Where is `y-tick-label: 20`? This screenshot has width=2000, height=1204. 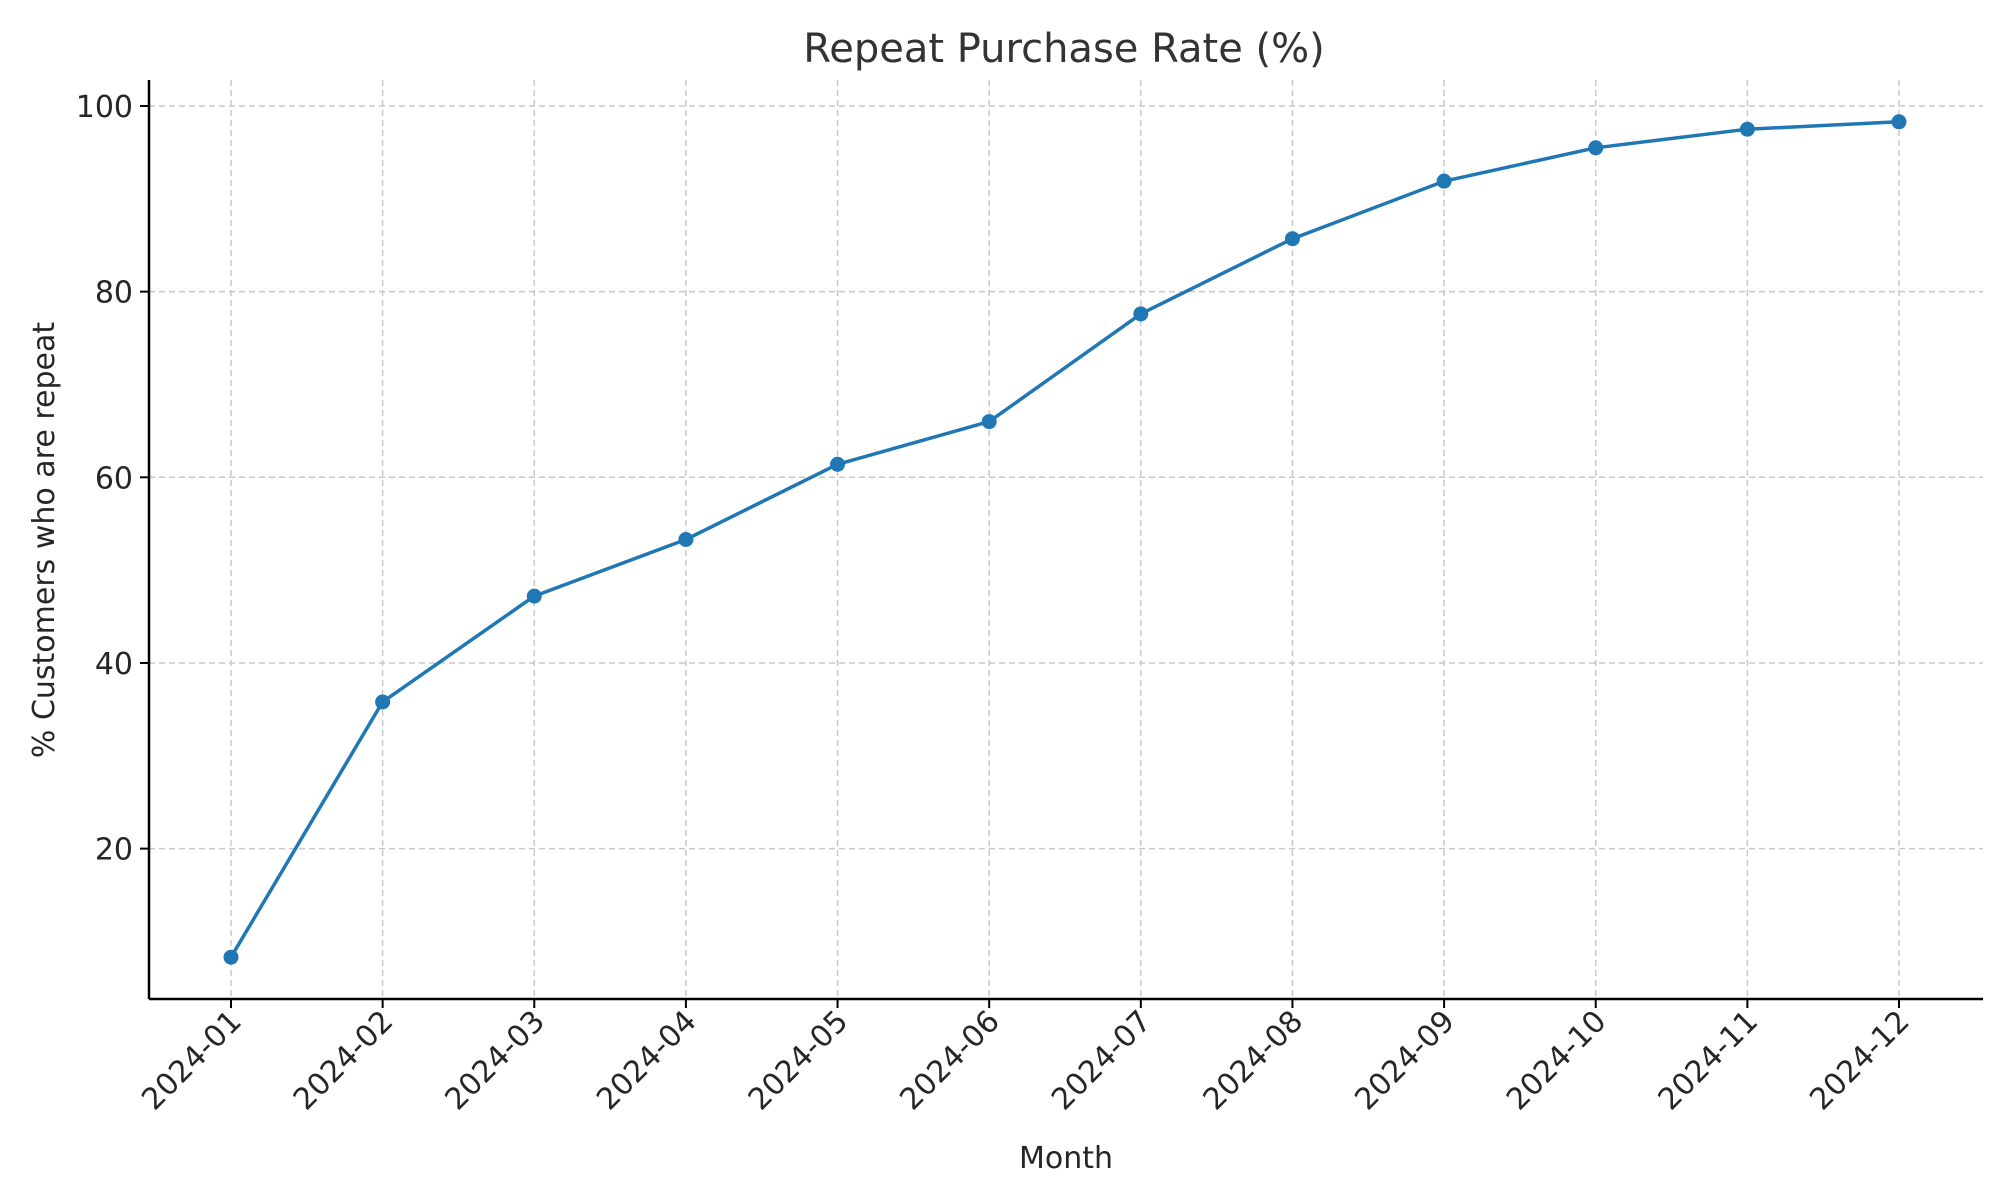
y-tick-label: 20 is located at coordinates (114, 850).